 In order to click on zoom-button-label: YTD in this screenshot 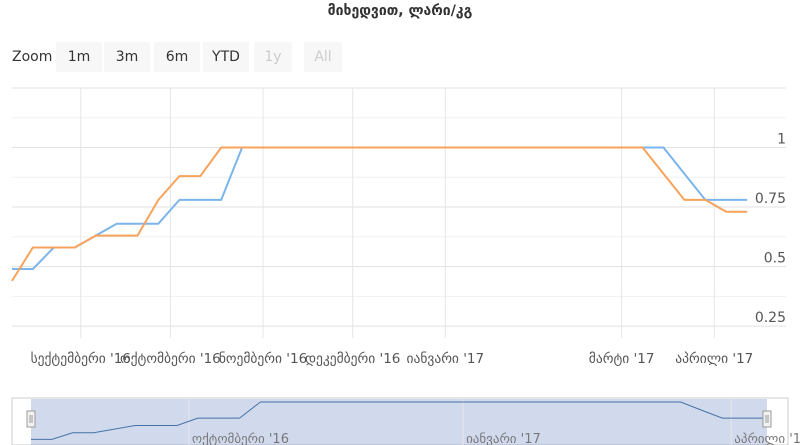, I will do `click(225, 57)`.